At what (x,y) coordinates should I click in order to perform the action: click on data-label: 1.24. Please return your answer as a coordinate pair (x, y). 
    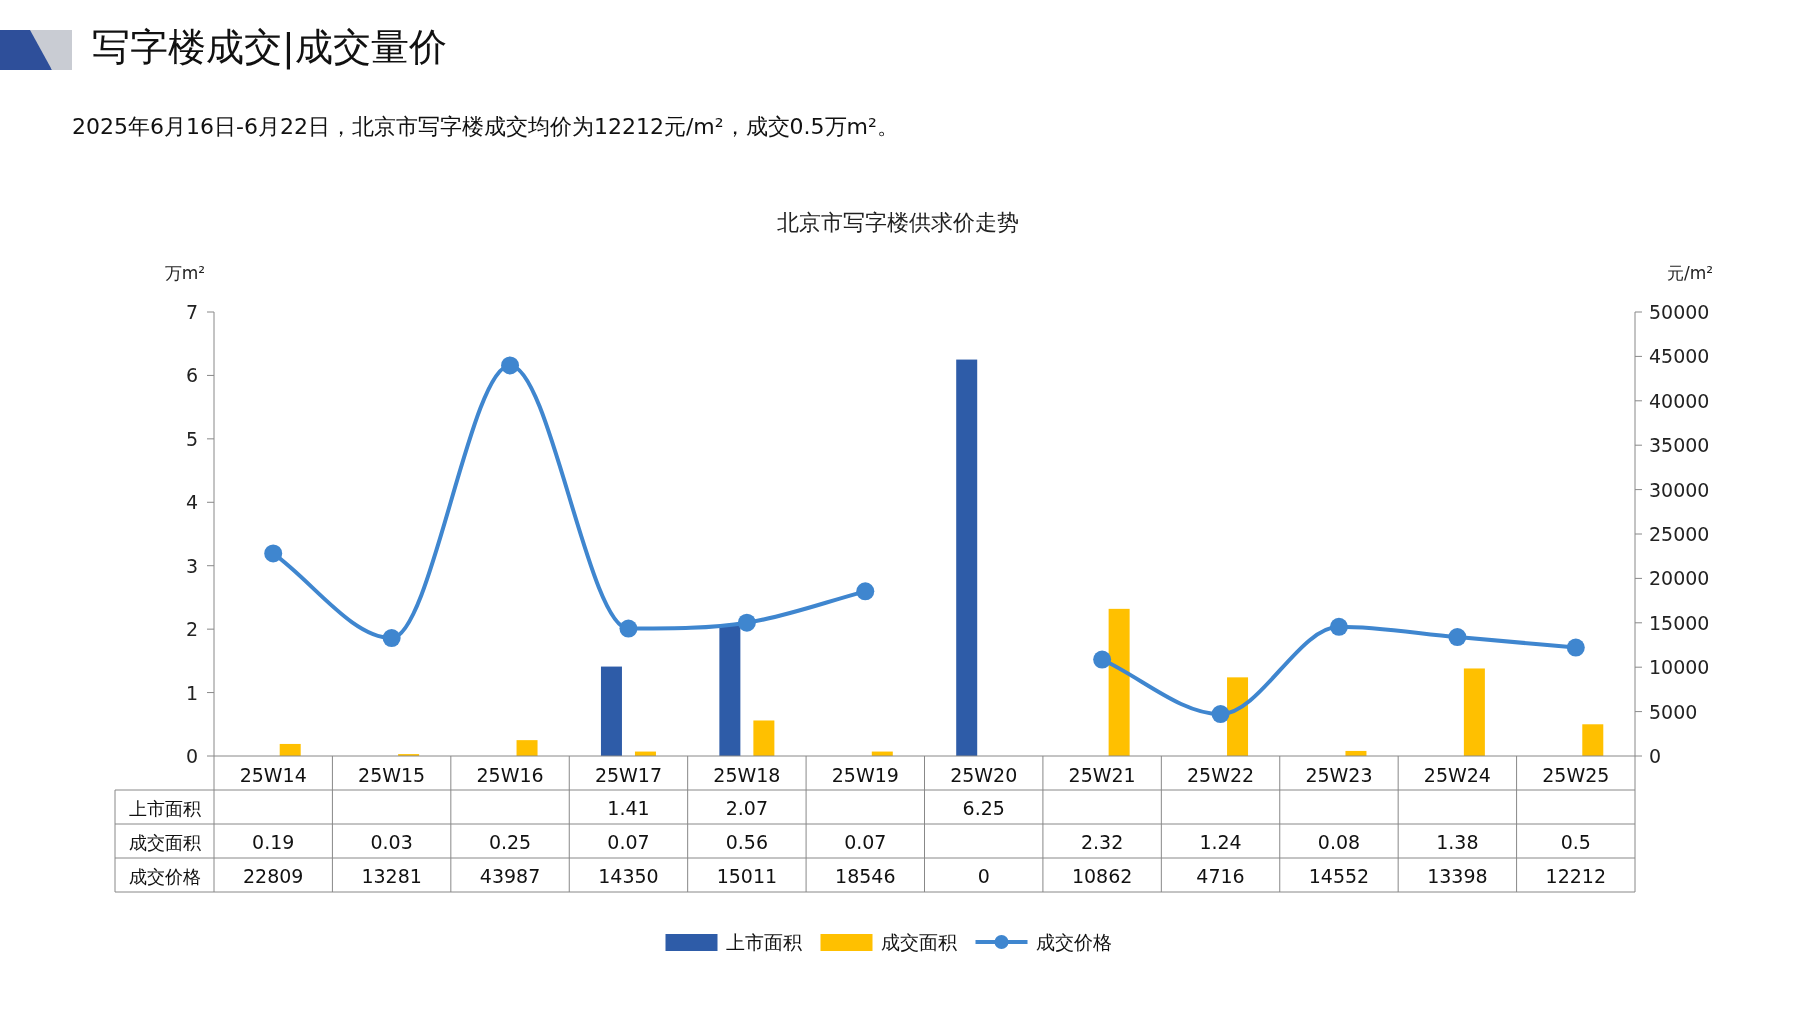
    Looking at the image, I should click on (1220, 842).